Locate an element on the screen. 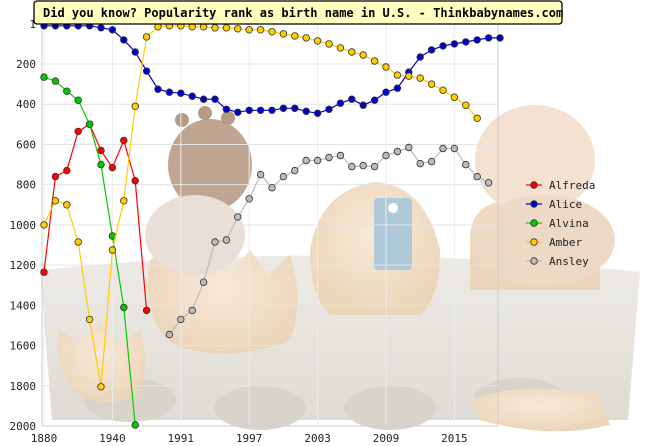  legend-marker-ansley is located at coordinates (534, 261).